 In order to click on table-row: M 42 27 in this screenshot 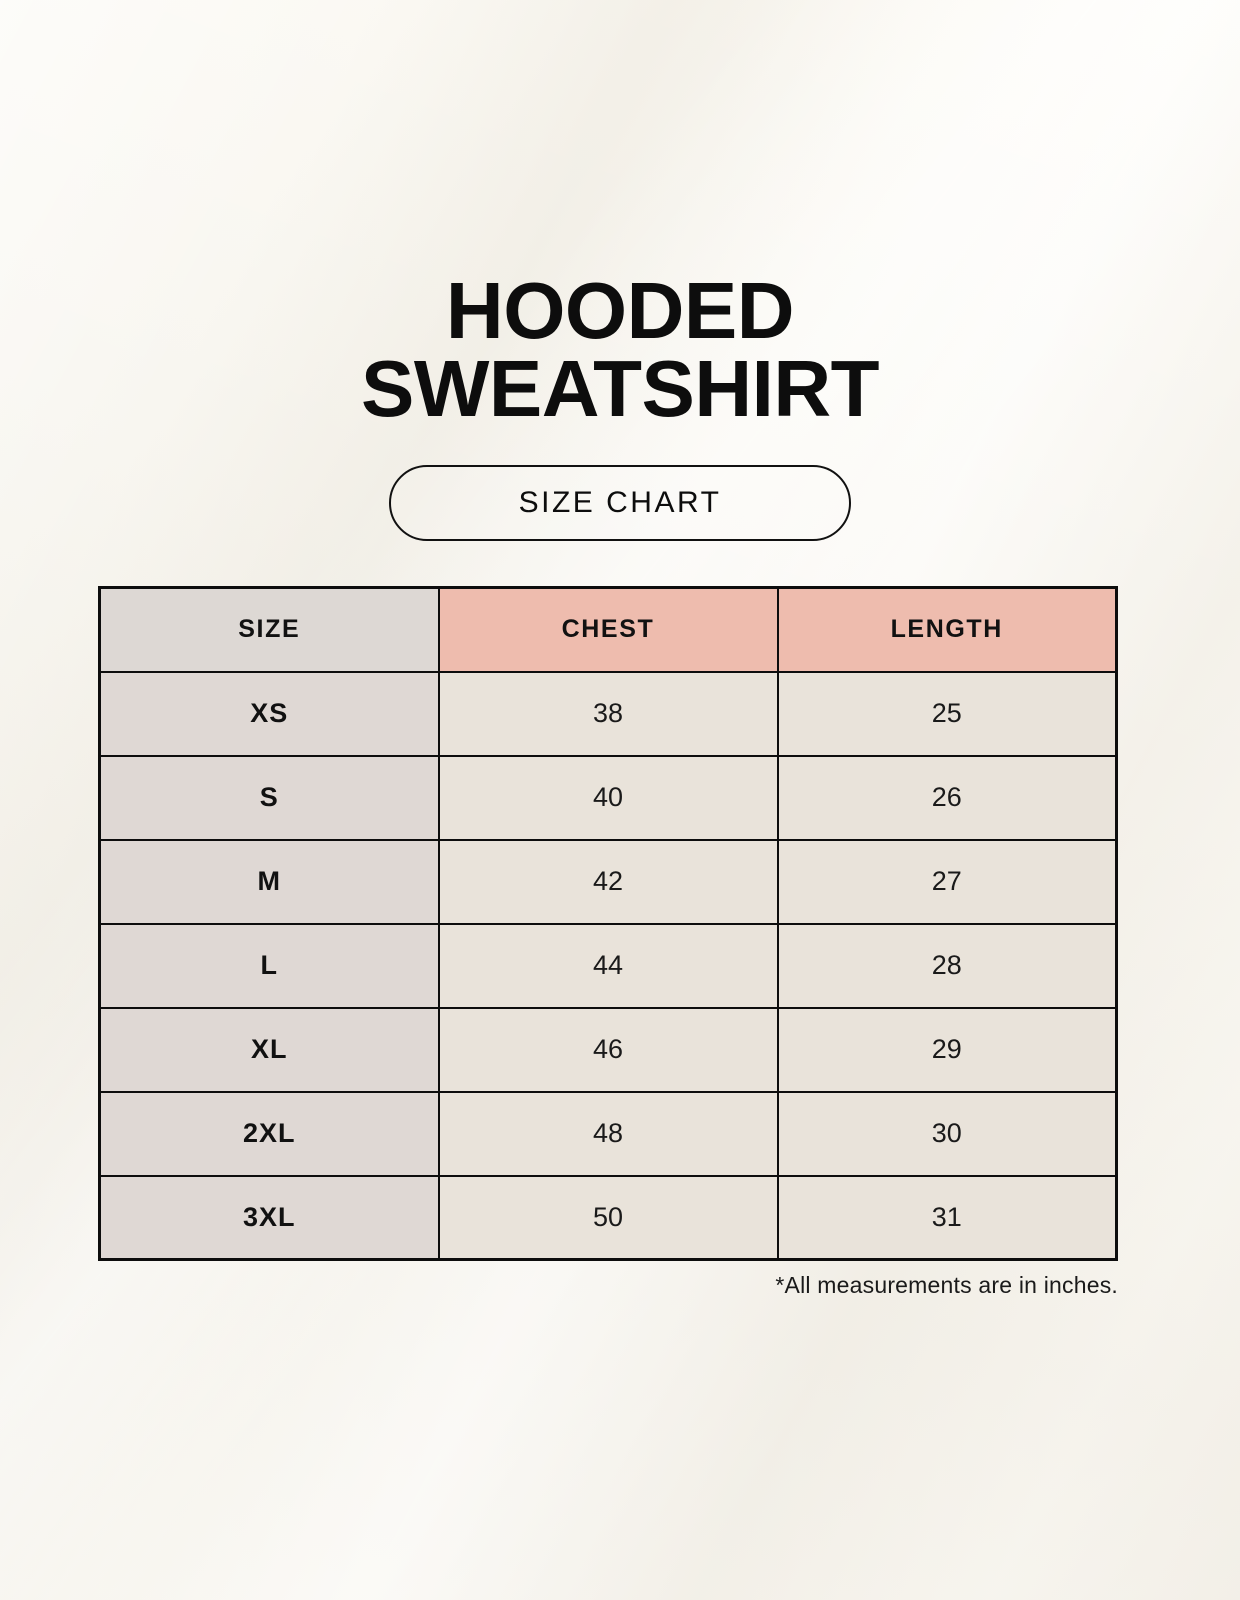, I will do `click(608, 881)`.